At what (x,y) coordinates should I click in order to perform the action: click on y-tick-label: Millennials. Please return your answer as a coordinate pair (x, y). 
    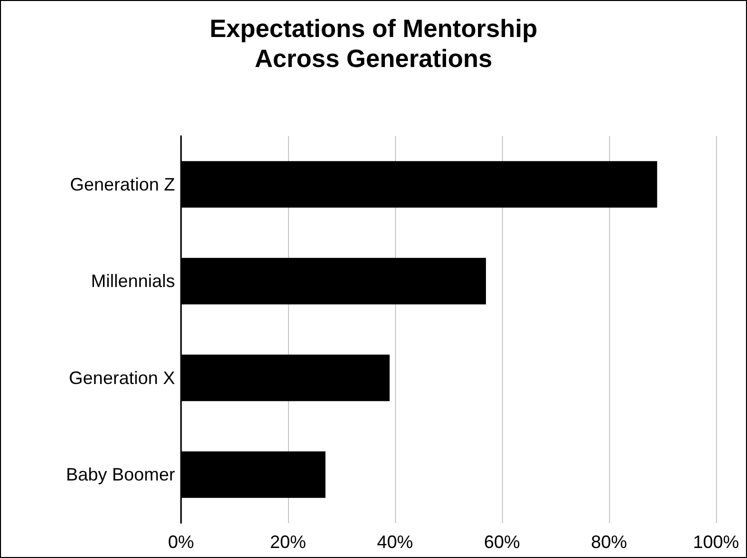
    Looking at the image, I should click on (132, 281).